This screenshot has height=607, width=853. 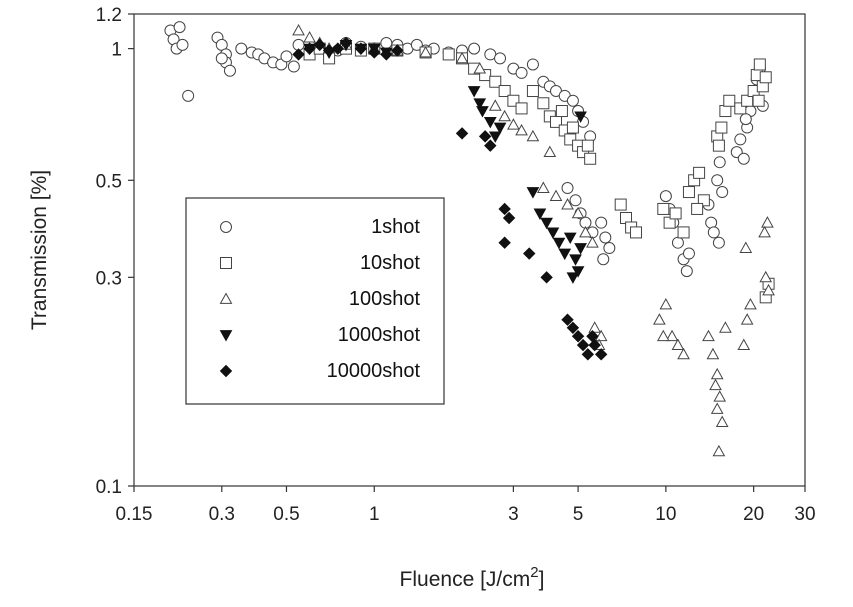 What do you see at coordinates (39, 250) in the screenshot?
I see `y-axis-title: Transmission [%]` at bounding box center [39, 250].